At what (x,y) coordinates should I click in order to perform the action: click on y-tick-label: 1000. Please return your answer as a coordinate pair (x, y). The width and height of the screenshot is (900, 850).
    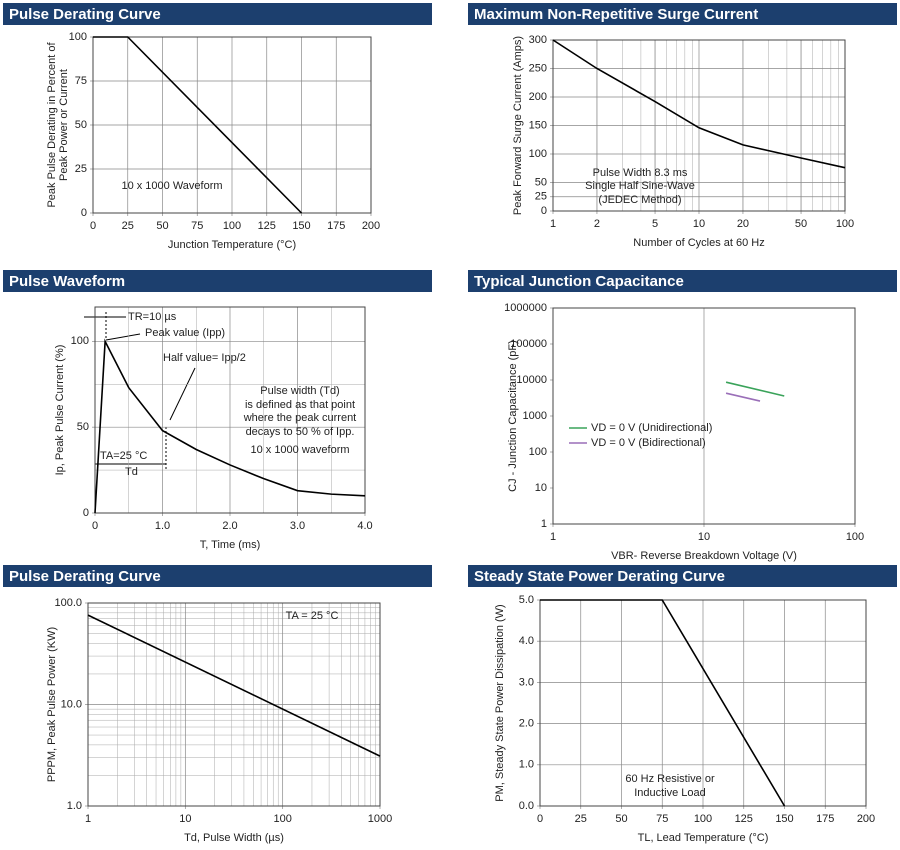
    Looking at the image, I should click on (535, 416).